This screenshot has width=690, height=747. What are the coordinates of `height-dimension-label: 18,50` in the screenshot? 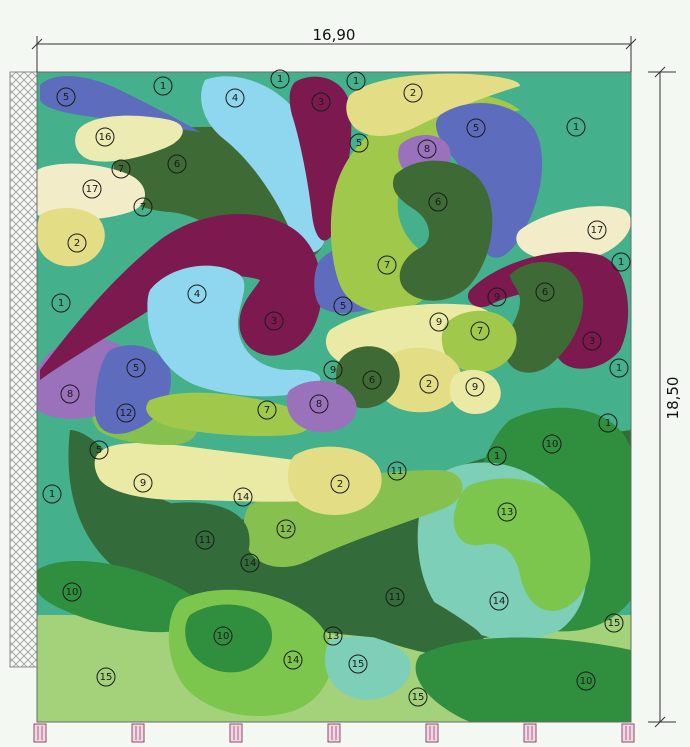 It's located at (673, 398).